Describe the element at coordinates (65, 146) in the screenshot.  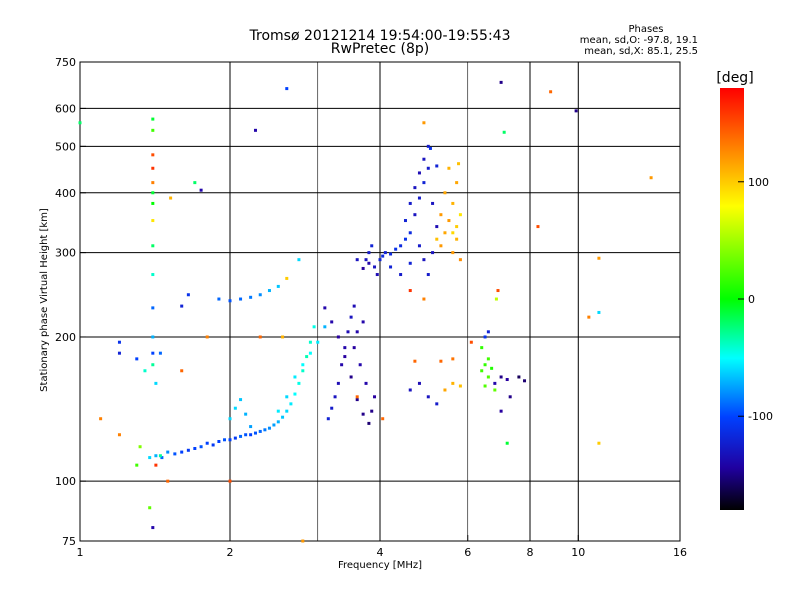
I see `y-tick-label: 500` at that location.